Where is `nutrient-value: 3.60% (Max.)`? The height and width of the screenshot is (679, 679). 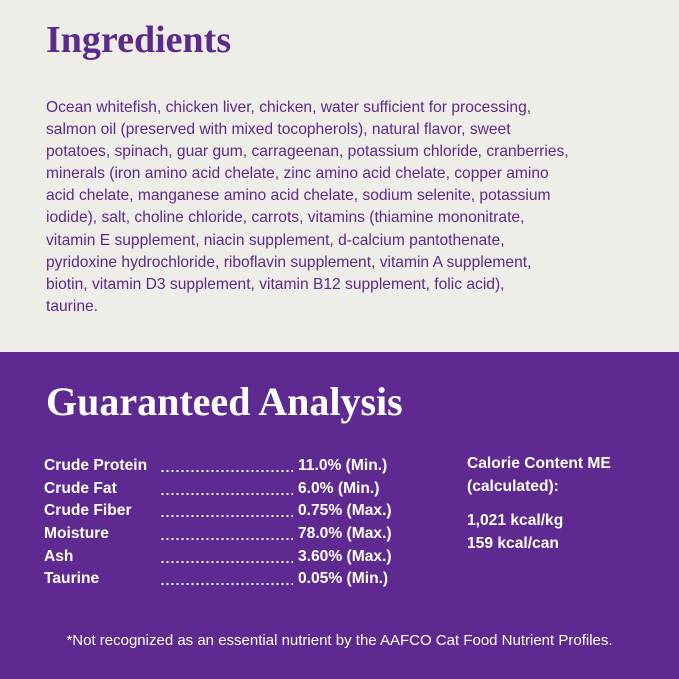
nutrient-value: 3.60% (Max.) is located at coordinates (345, 556).